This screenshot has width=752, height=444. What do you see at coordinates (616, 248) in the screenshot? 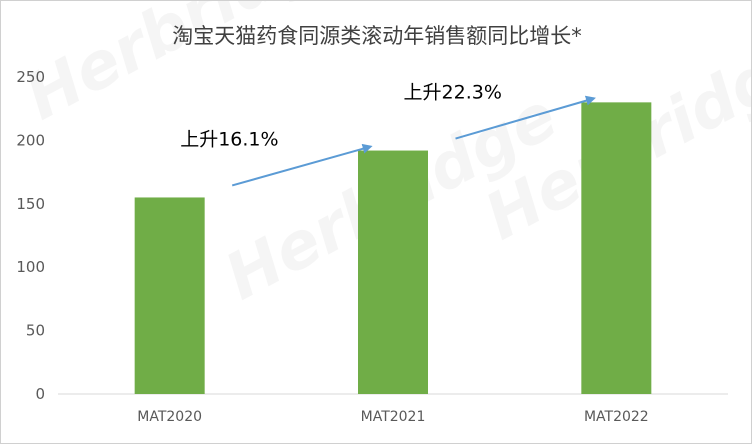
I see `bar-mat2022` at bounding box center [616, 248].